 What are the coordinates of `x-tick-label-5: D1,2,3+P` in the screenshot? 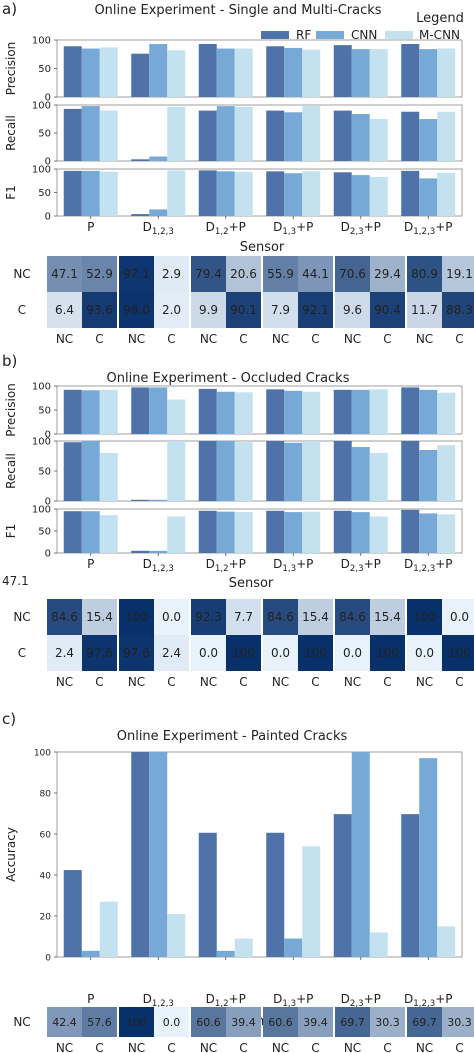 It's located at (428, 1000).